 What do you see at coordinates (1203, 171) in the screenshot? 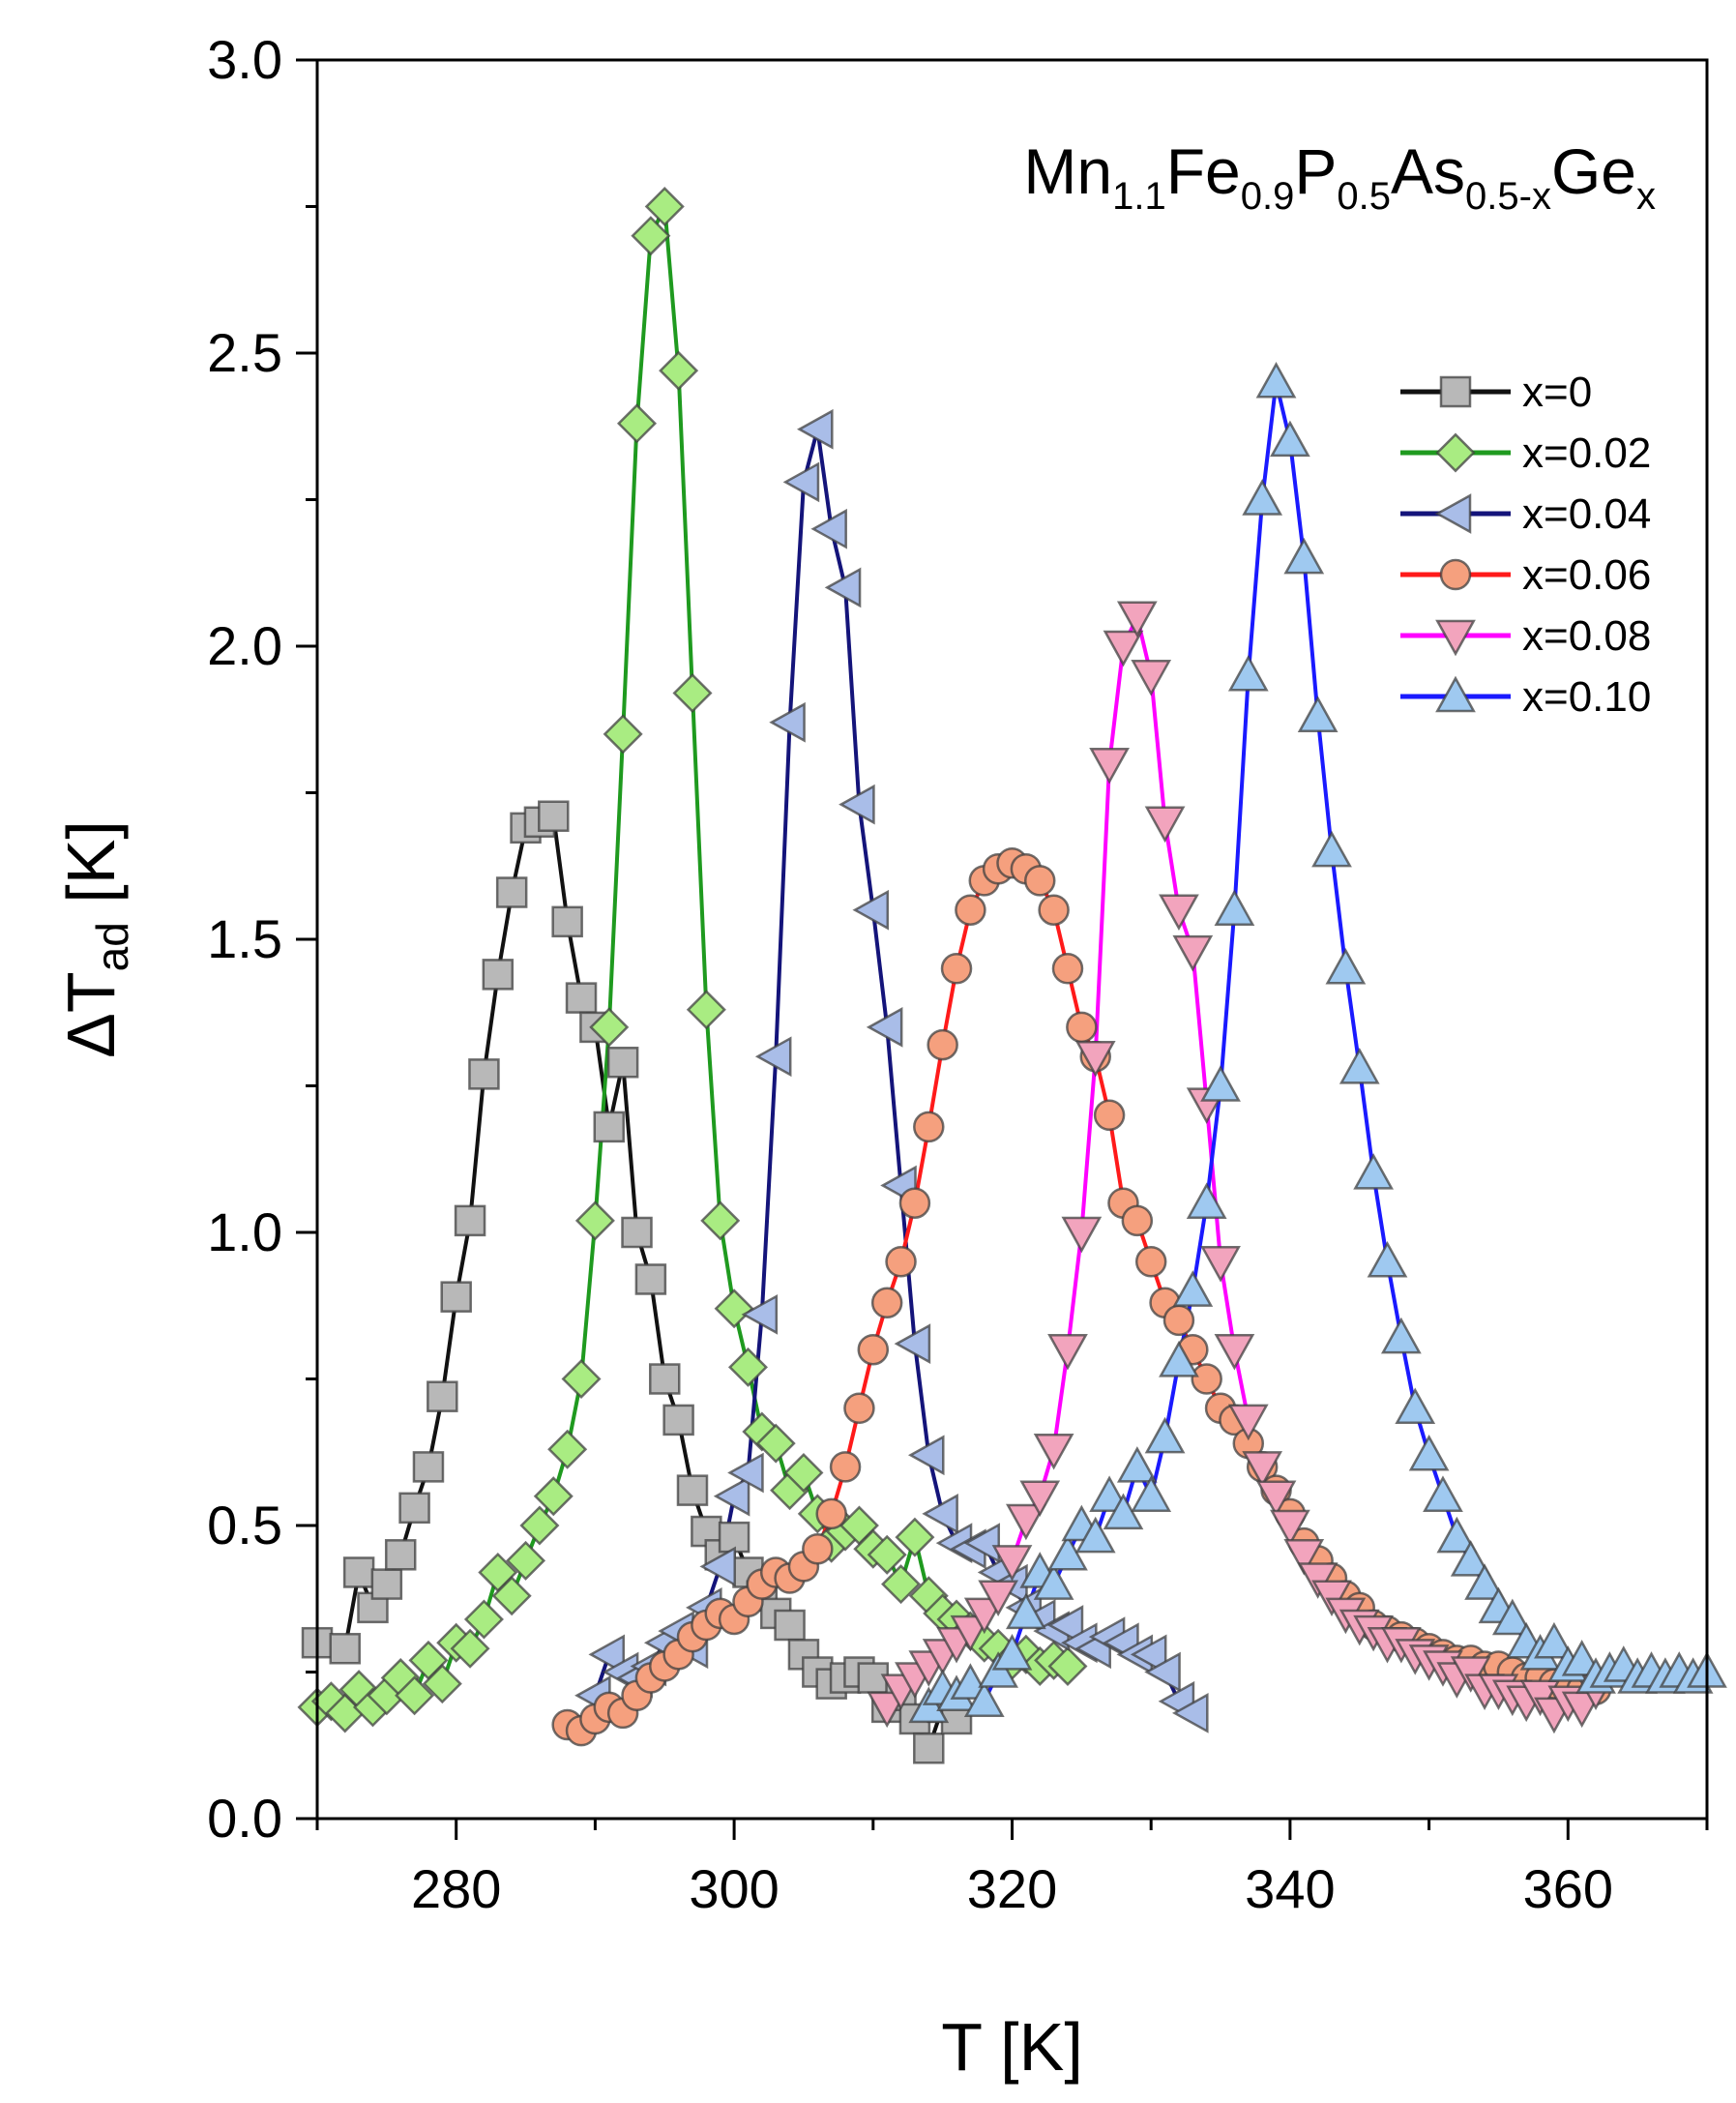
I see `formula-element: Fe` at bounding box center [1203, 171].